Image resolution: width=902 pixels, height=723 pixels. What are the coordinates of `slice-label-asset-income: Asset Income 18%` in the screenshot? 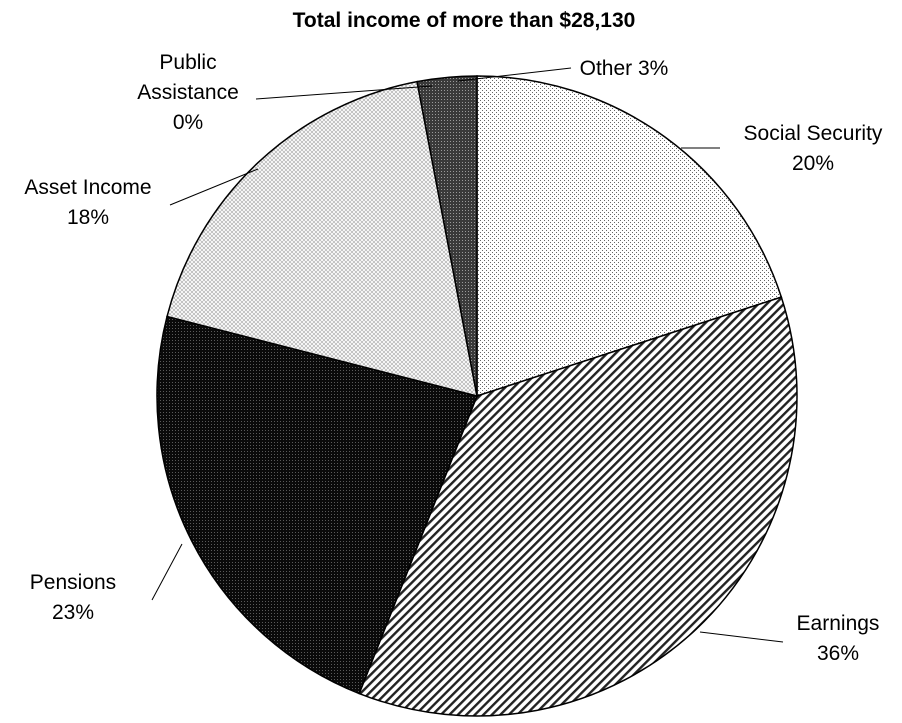 It's located at (87, 202).